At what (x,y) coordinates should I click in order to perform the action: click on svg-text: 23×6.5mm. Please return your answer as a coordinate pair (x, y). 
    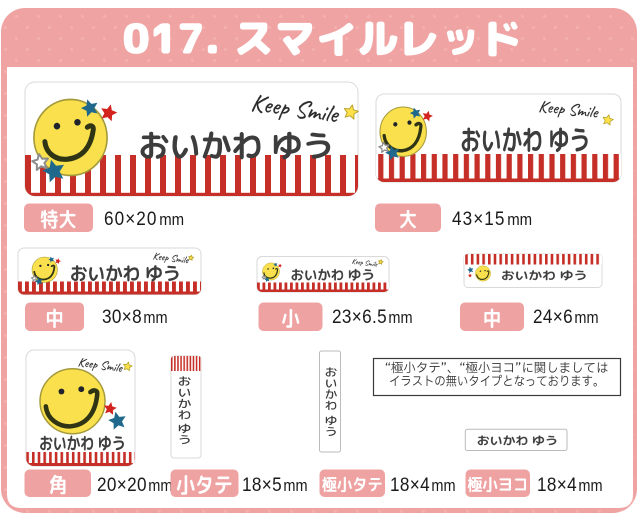
    Looking at the image, I should click on (372, 316).